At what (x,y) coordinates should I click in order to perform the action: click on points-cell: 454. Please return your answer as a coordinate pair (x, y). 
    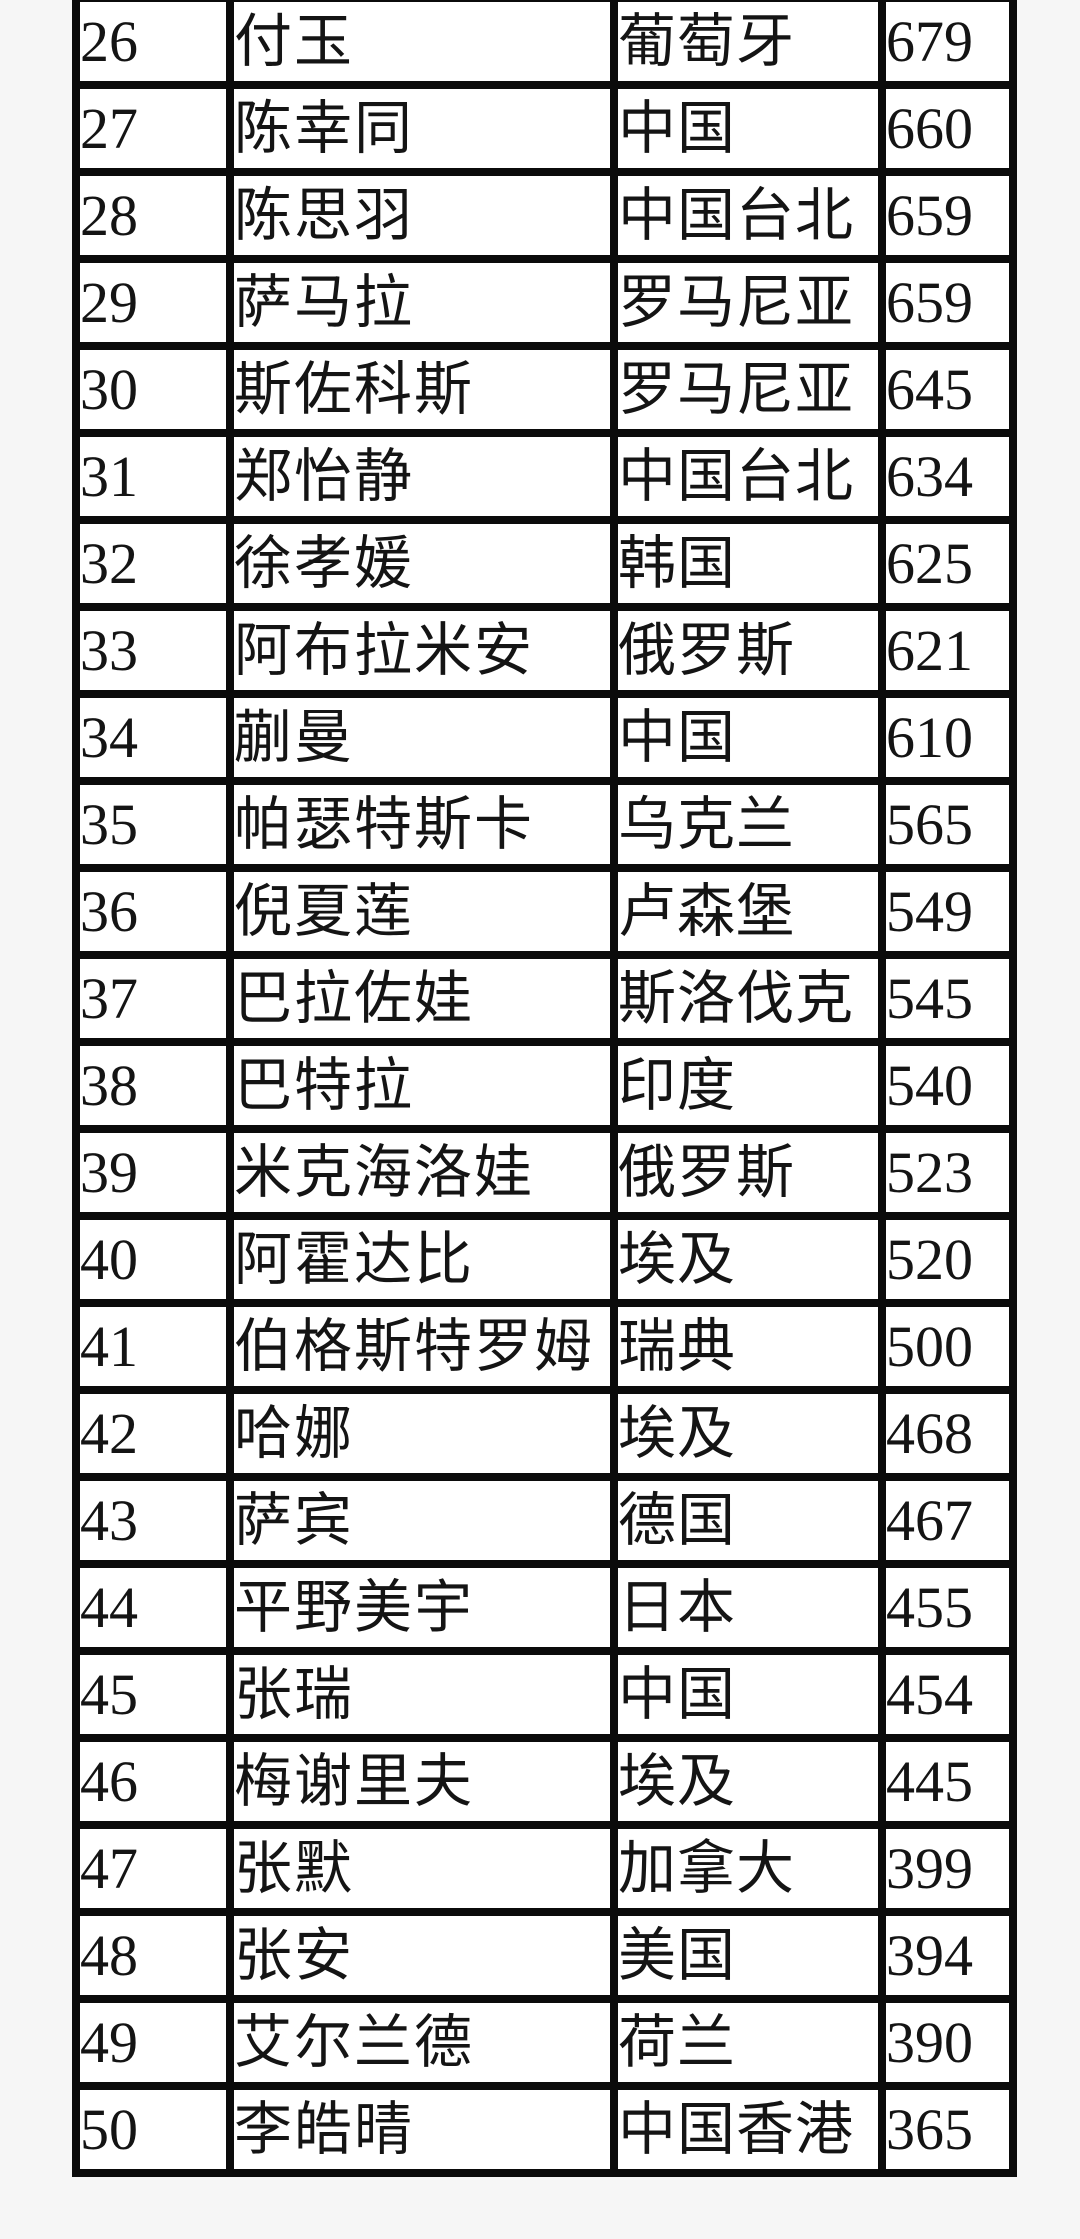
    Looking at the image, I should click on (947, 1694).